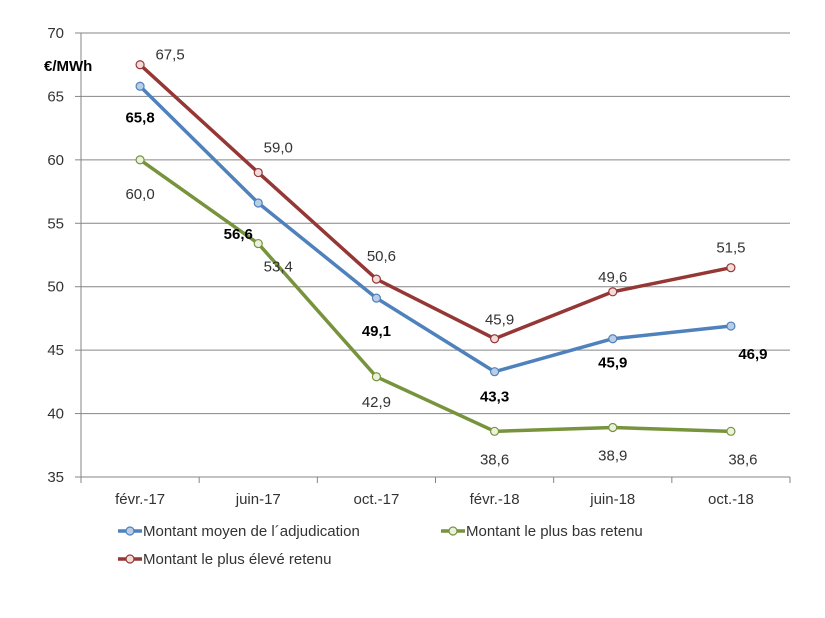  Describe the element at coordinates (381, 256) in the screenshot. I see `series-2-label-2: 50,6` at that location.